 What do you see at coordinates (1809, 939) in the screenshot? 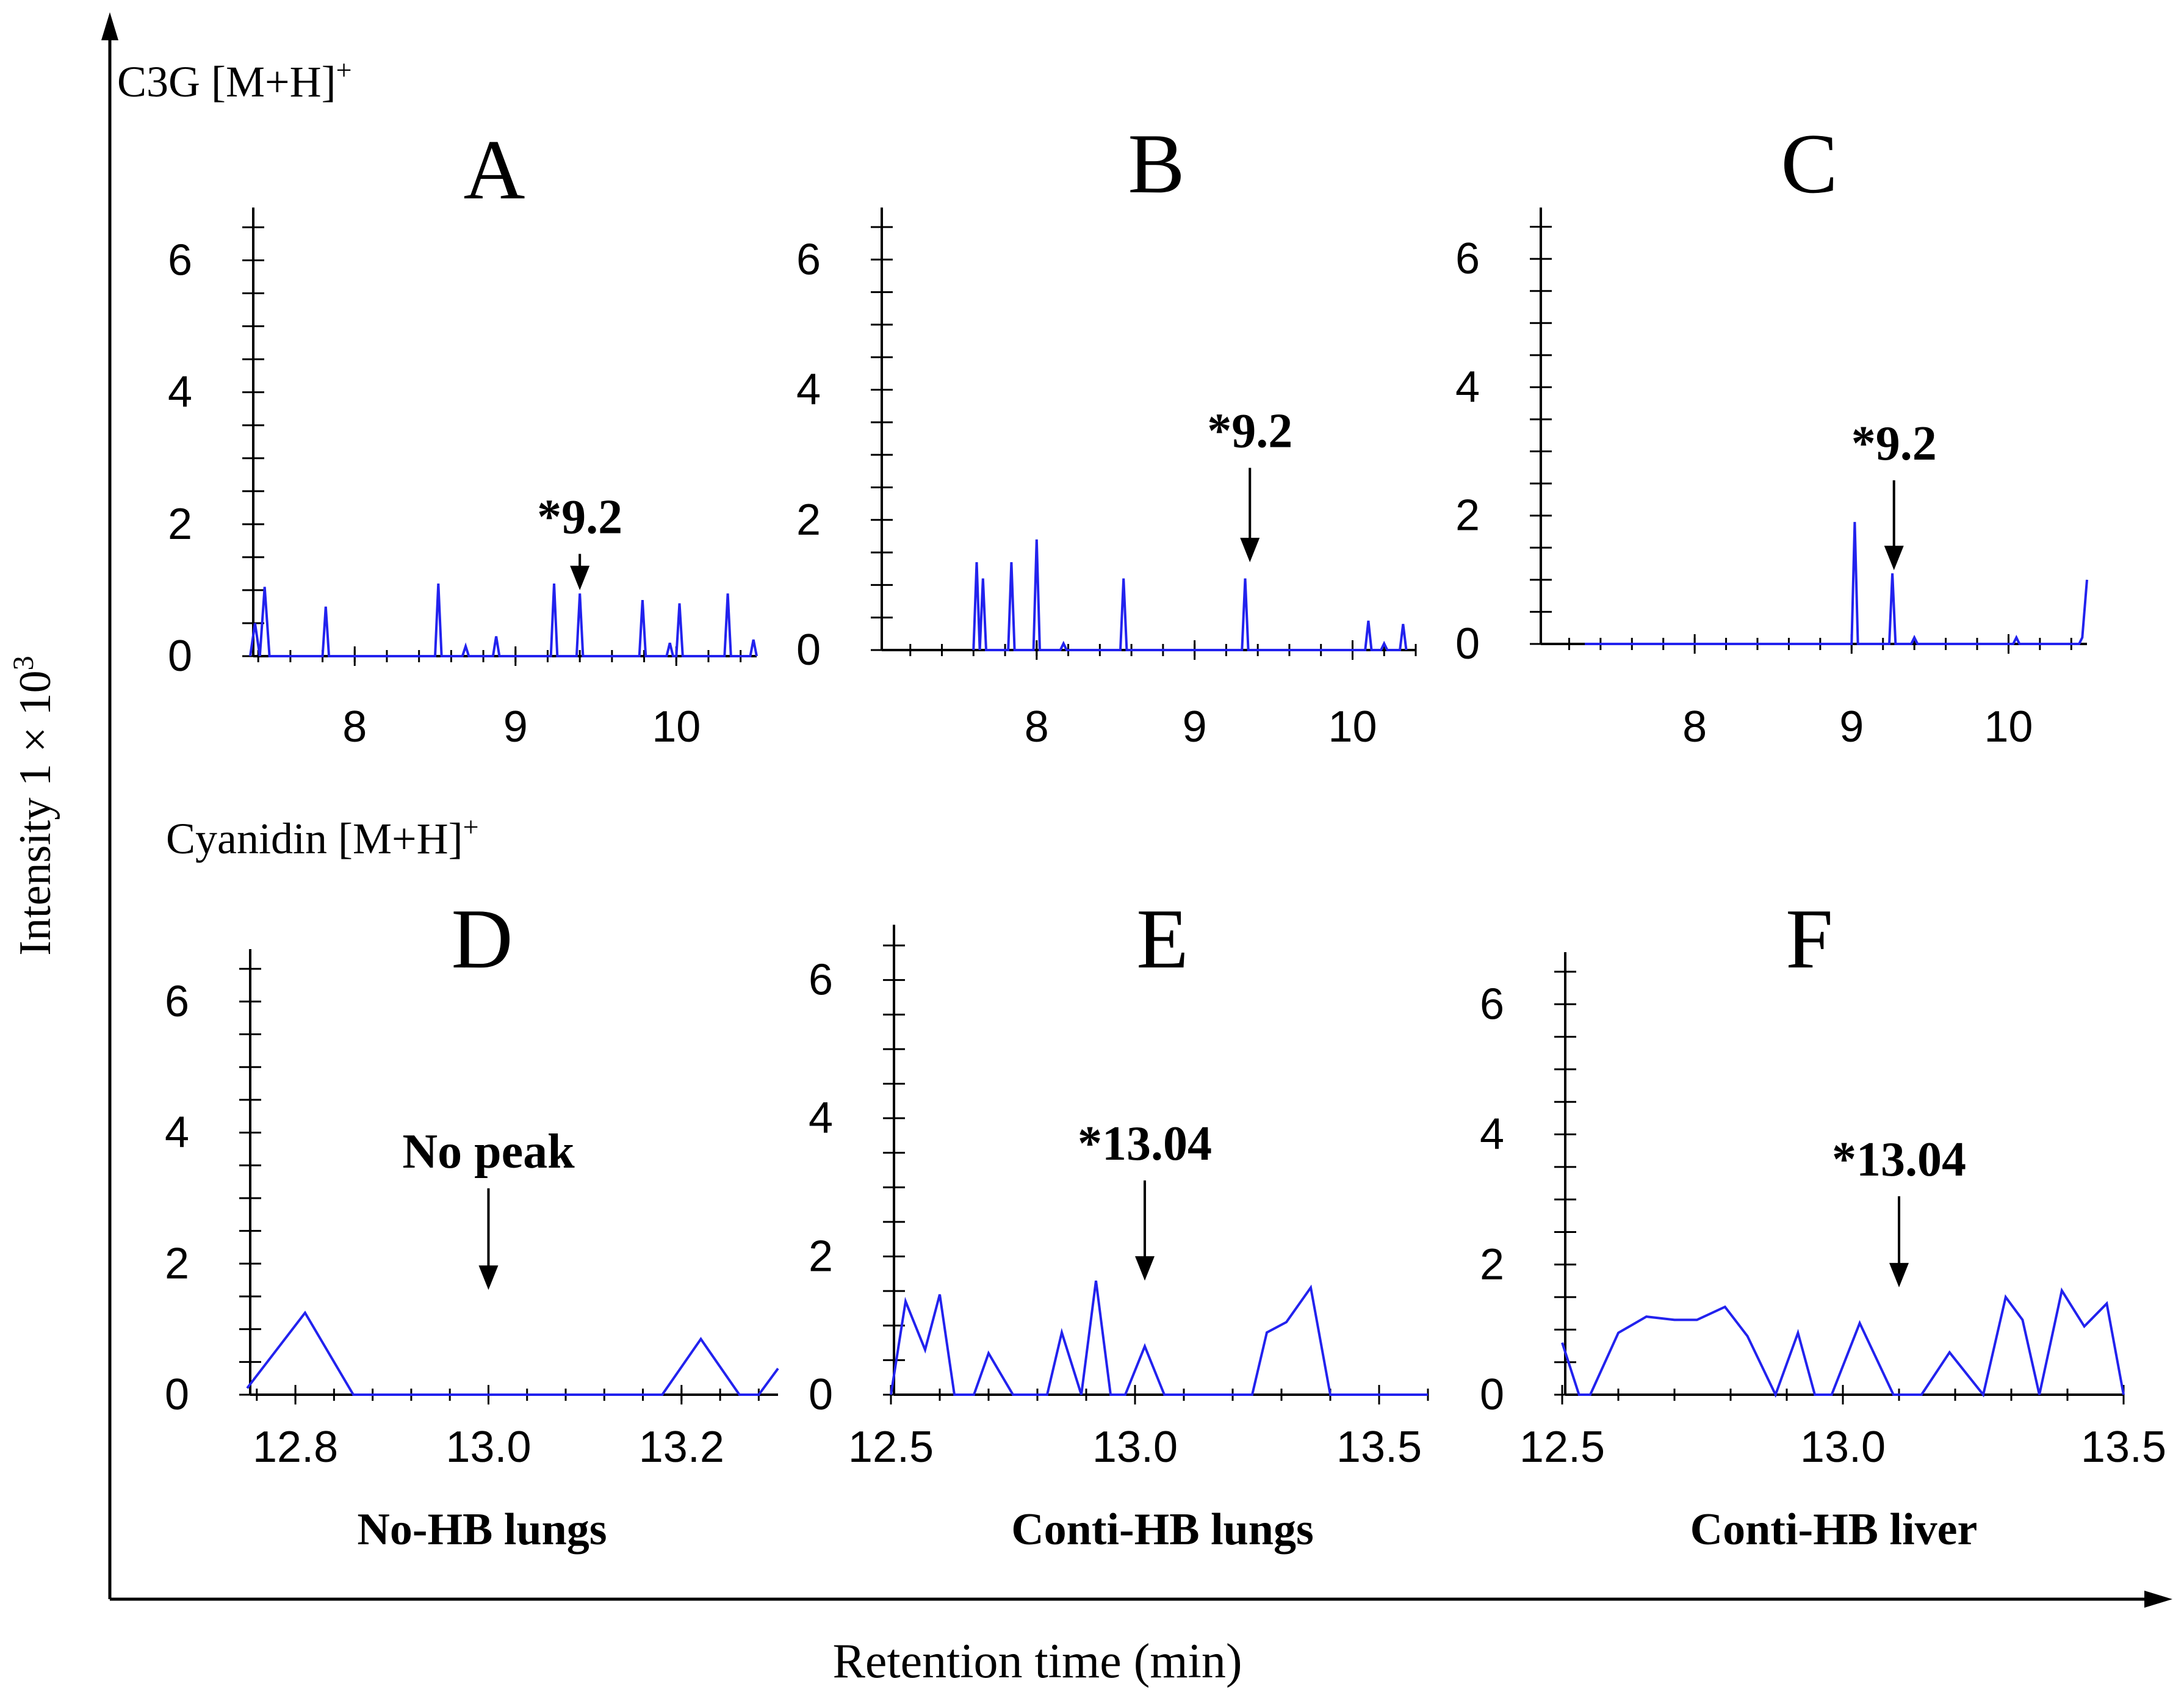
I see `panel-letter: F` at bounding box center [1809, 939].